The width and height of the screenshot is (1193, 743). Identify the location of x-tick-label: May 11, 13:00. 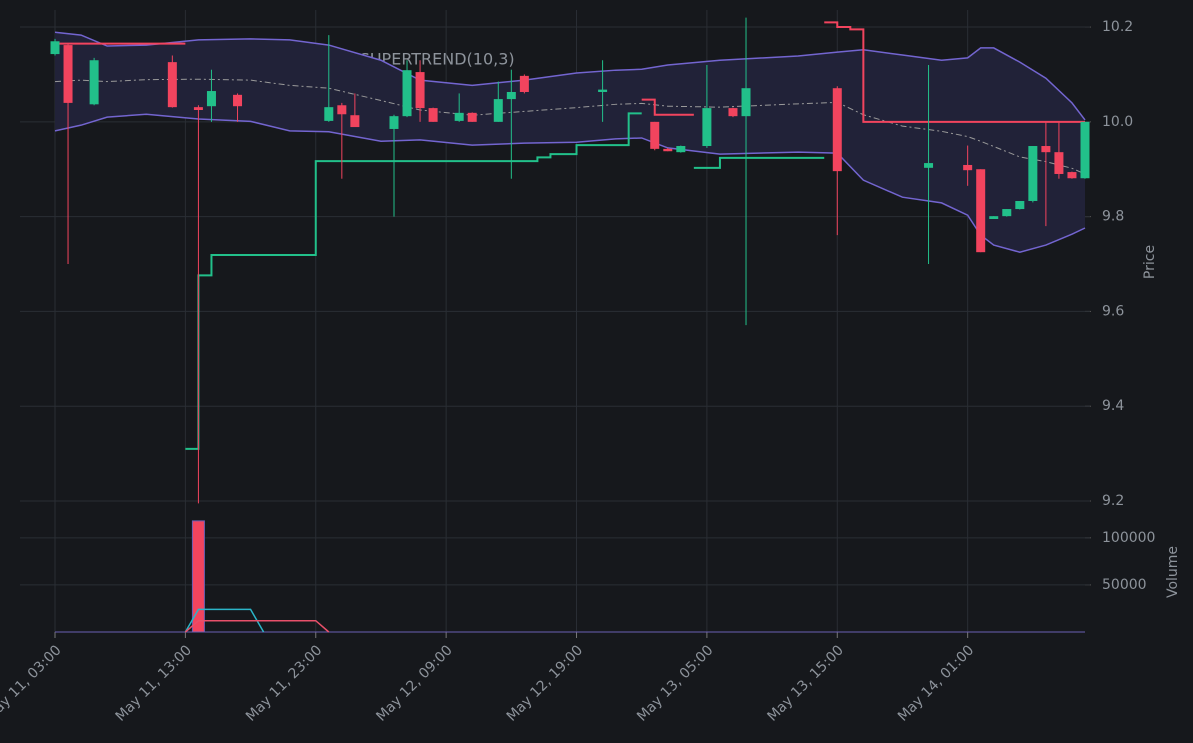
(154, 683).